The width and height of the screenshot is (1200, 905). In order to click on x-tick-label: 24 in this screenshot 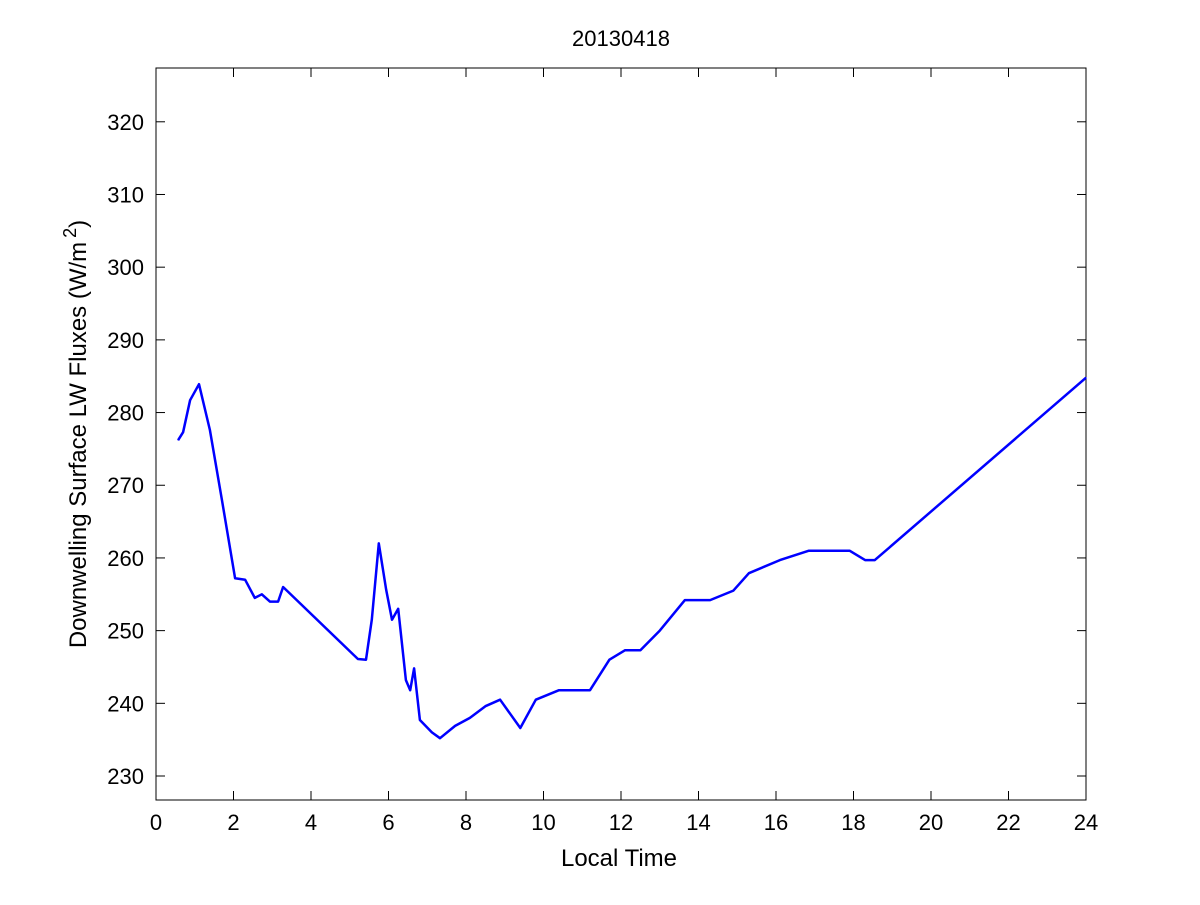, I will do `click(1086, 822)`.